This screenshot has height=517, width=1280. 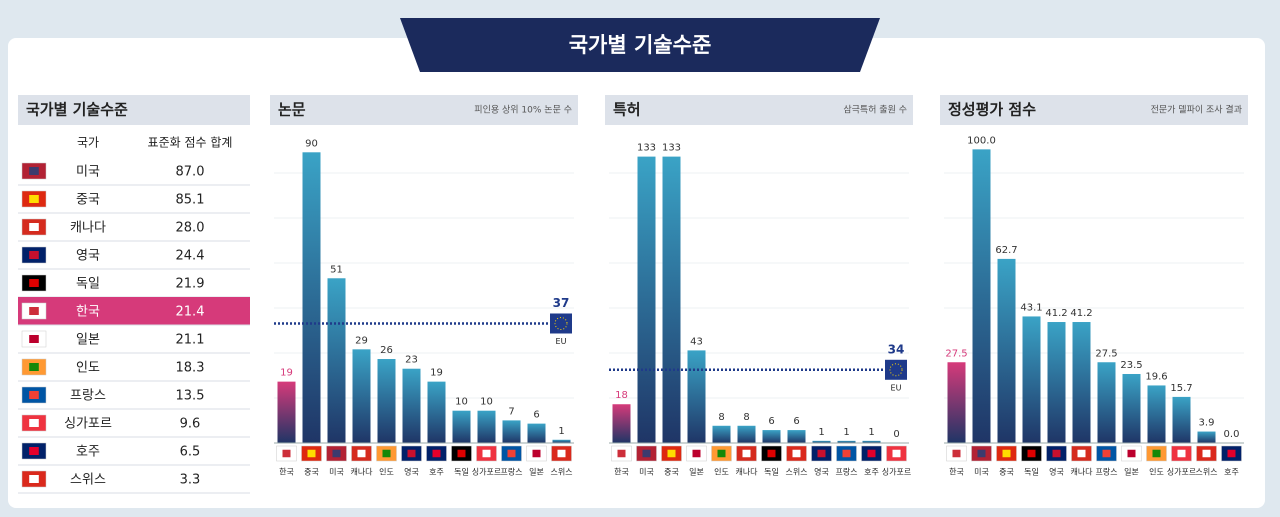 I want to click on score: 85.1, so click(x=190, y=200).